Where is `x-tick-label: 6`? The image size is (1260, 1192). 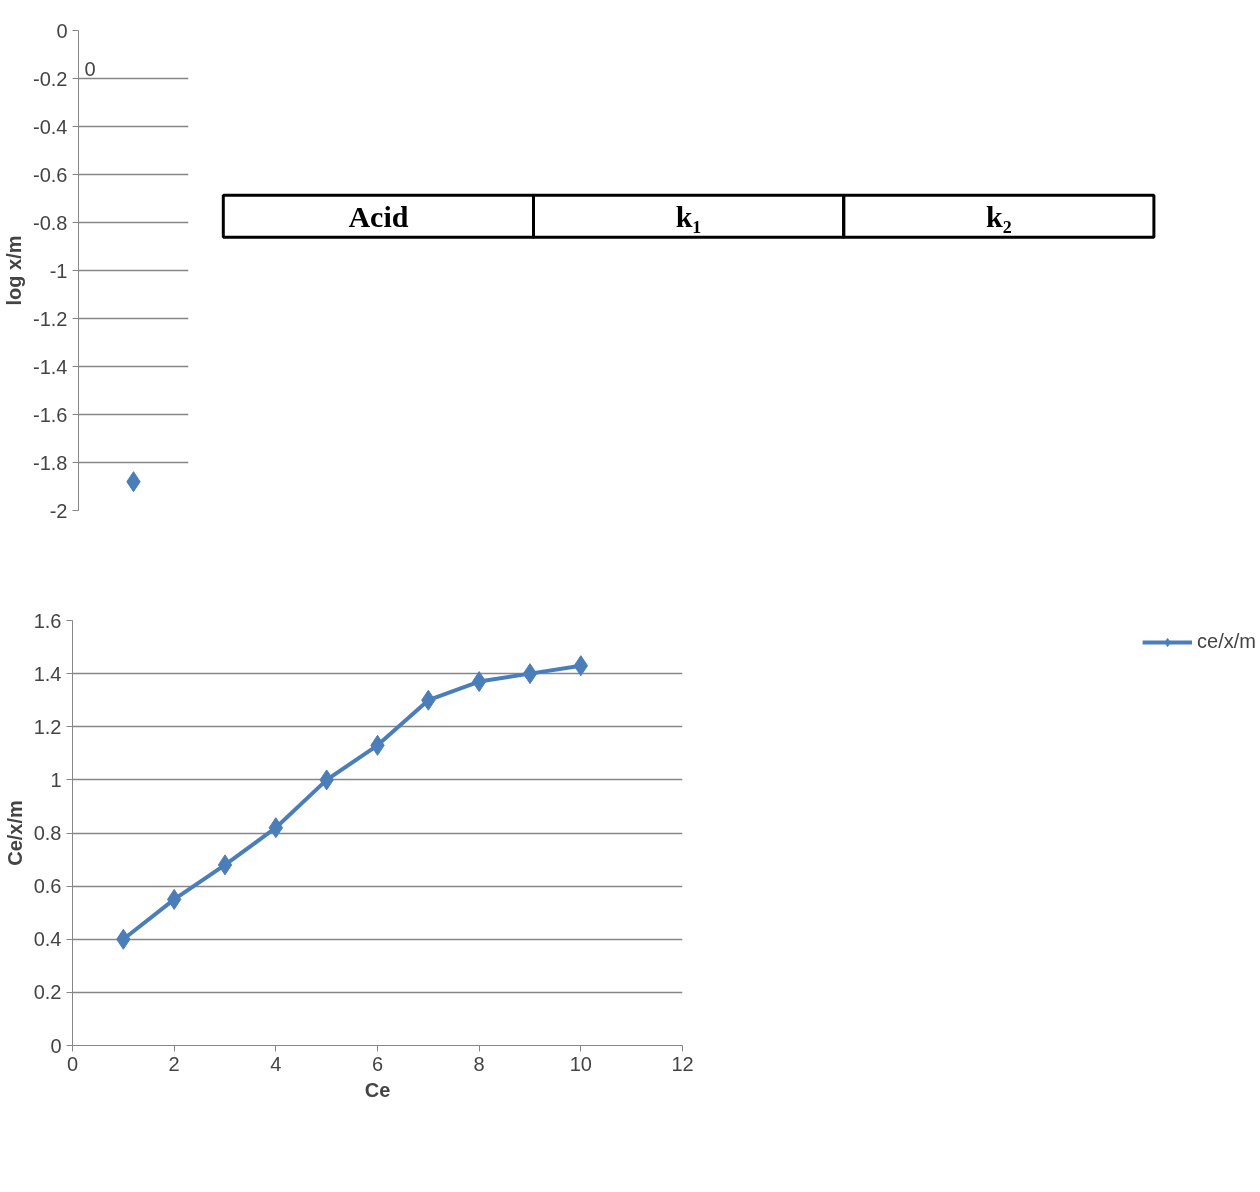 x-tick-label: 6 is located at coordinates (377, 1063).